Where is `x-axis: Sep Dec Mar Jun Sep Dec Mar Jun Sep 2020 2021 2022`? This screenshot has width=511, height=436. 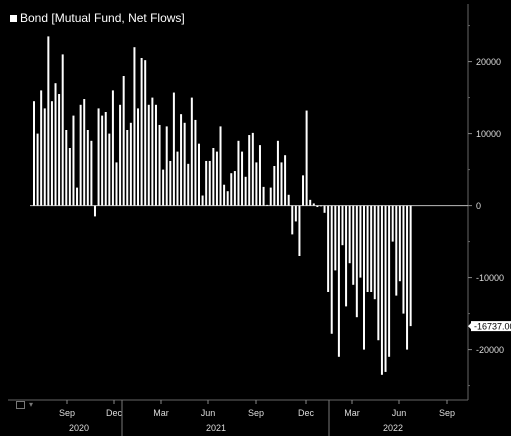 x-axis: Sep Dec Mar Jun Sep Dec Mar Jun Sep 2020 2021 2022 is located at coordinates (257, 418).